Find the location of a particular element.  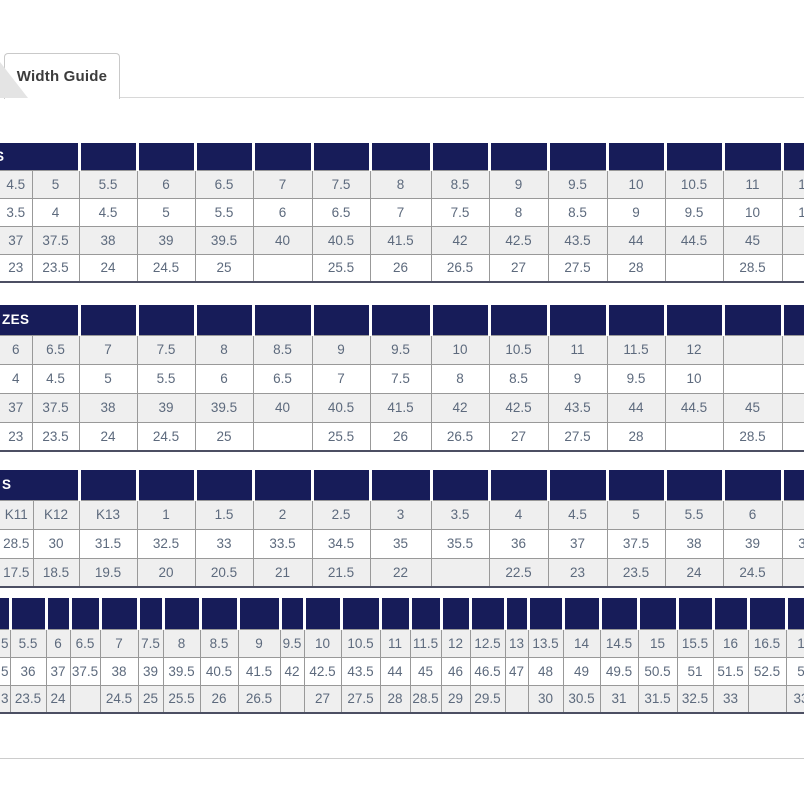

size-cell: 40.5 is located at coordinates (341, 407).